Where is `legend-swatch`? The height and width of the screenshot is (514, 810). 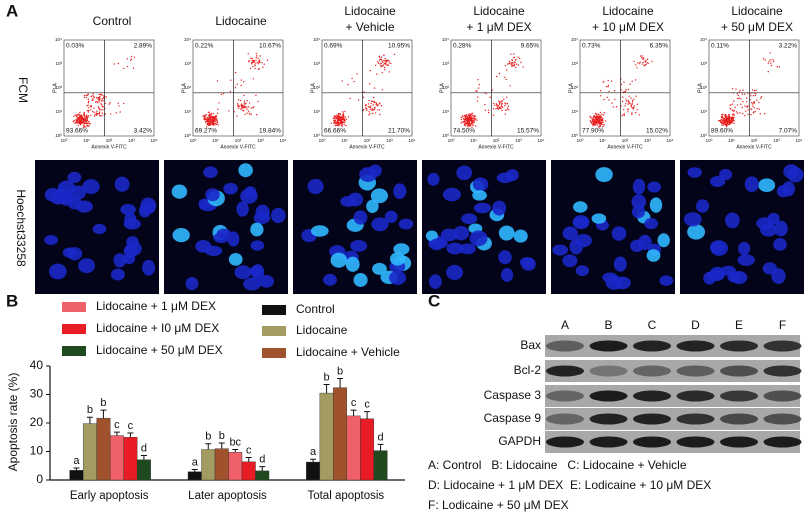 legend-swatch is located at coordinates (274, 353).